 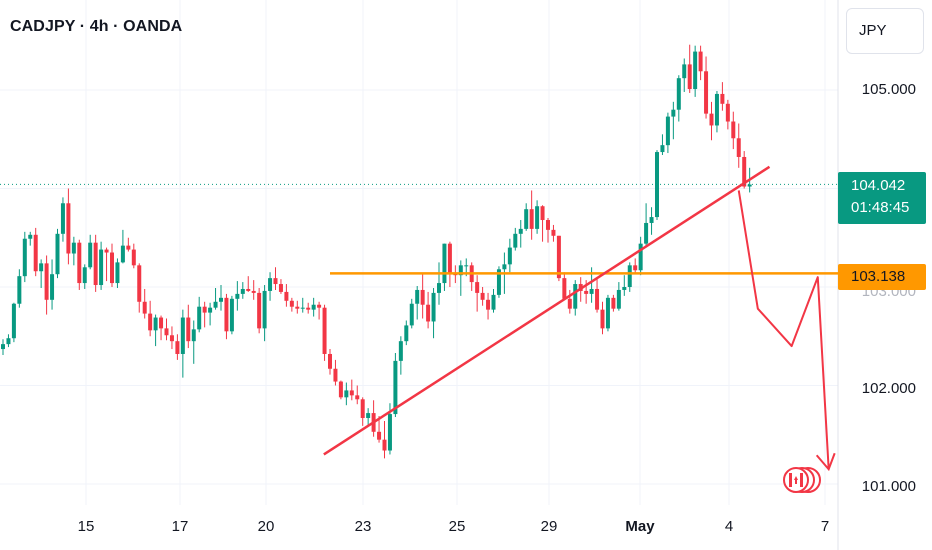 I want to click on time-label-7: 7, so click(x=825, y=526).